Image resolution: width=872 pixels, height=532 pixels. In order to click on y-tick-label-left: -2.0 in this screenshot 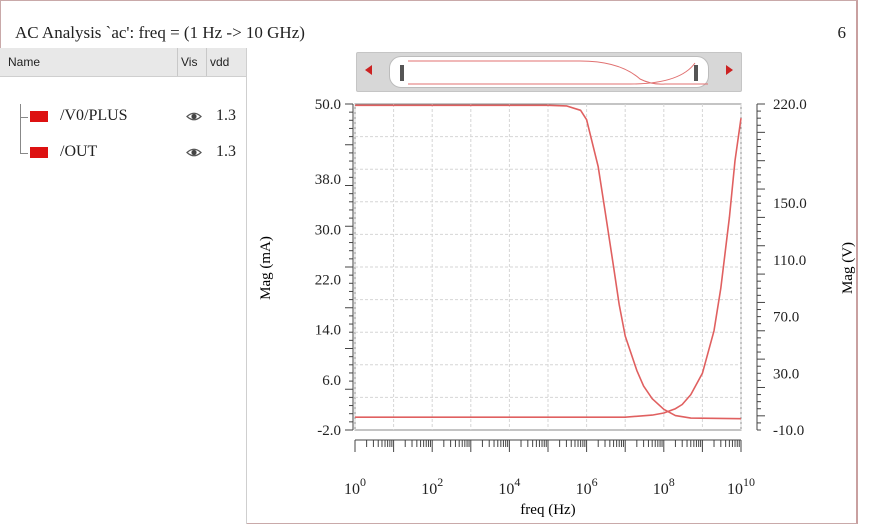, I will do `click(329, 431)`.